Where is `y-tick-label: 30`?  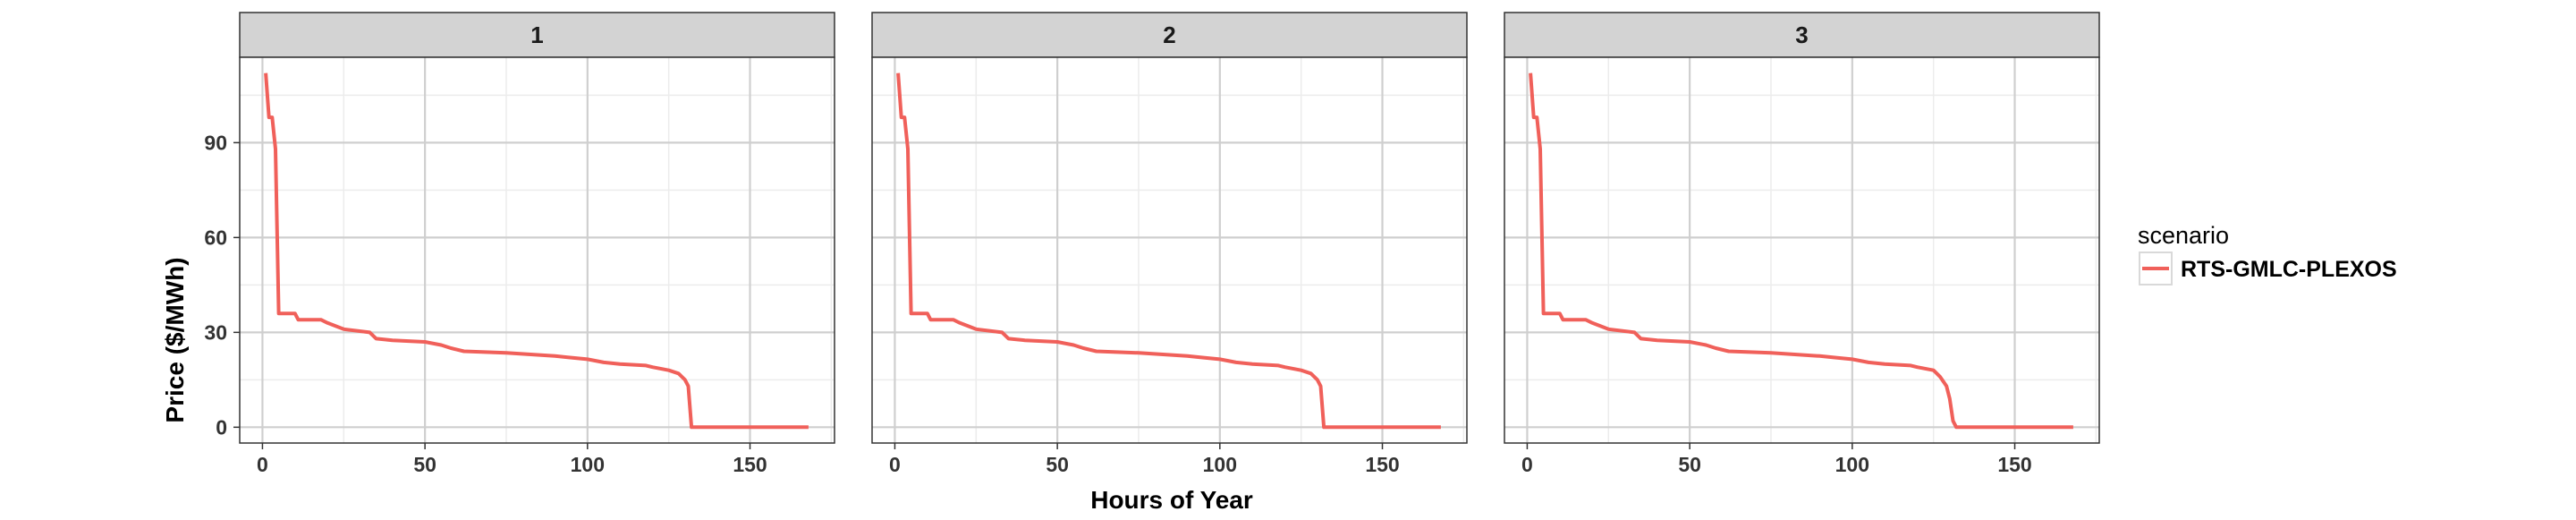 y-tick-label: 30 is located at coordinates (215, 332).